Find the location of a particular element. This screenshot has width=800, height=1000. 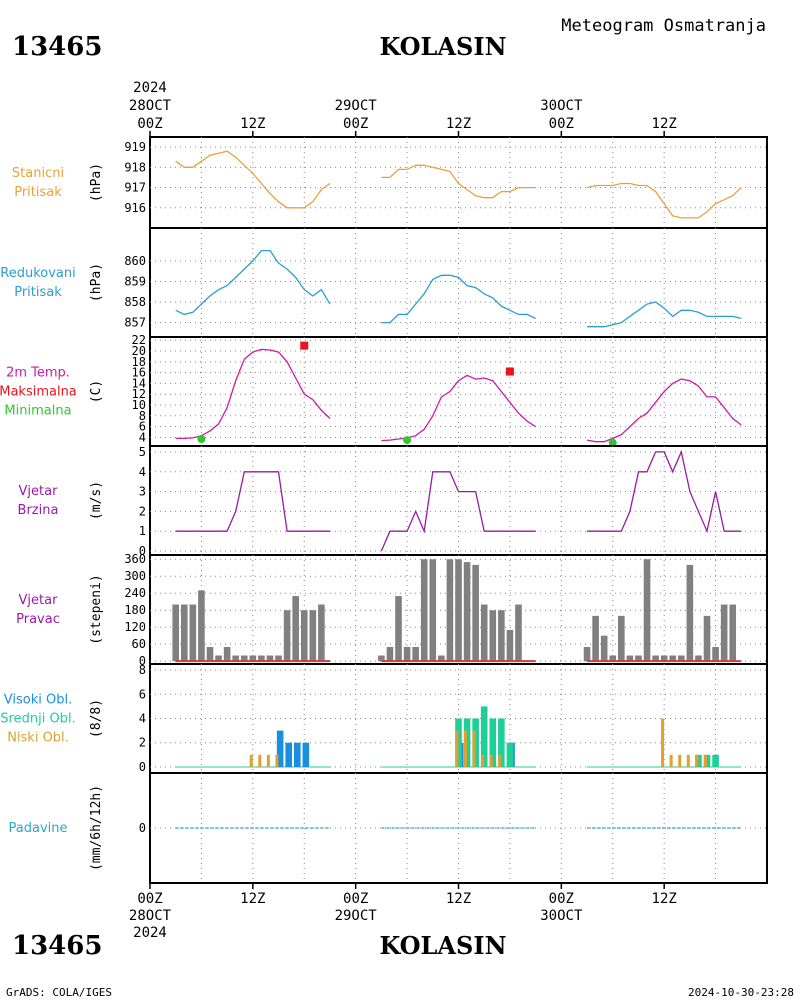

time-date-label: 29OCT is located at coordinates (356, 916).